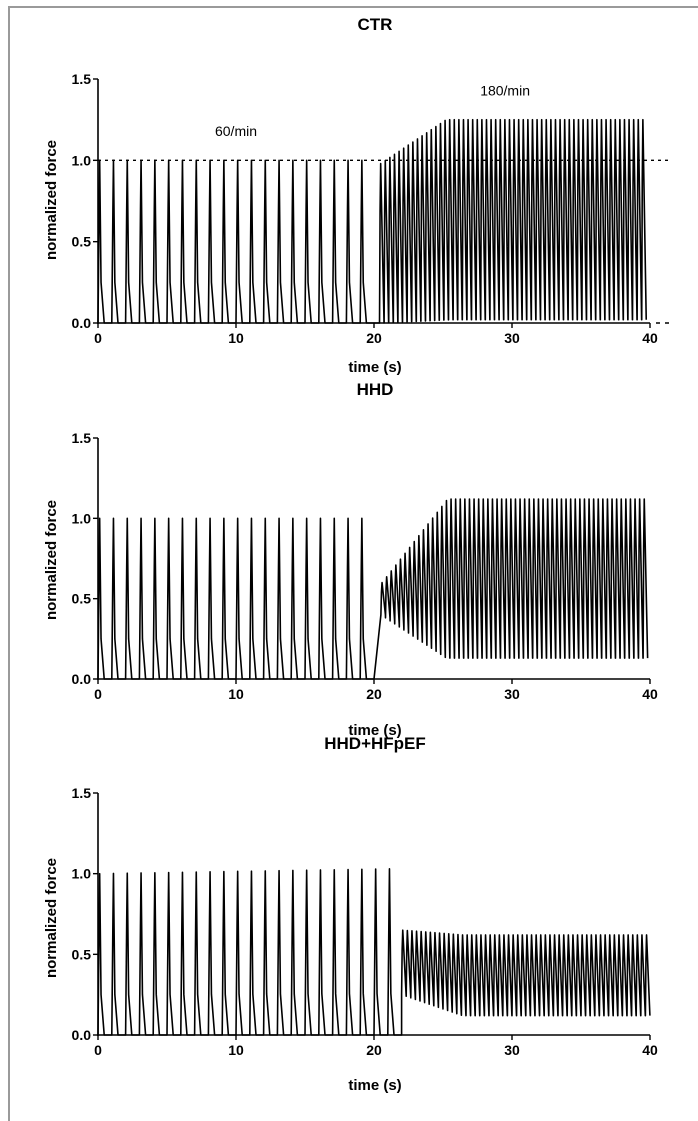 The height and width of the screenshot is (1121, 698). I want to click on chart-title: HHD, so click(375, 389).